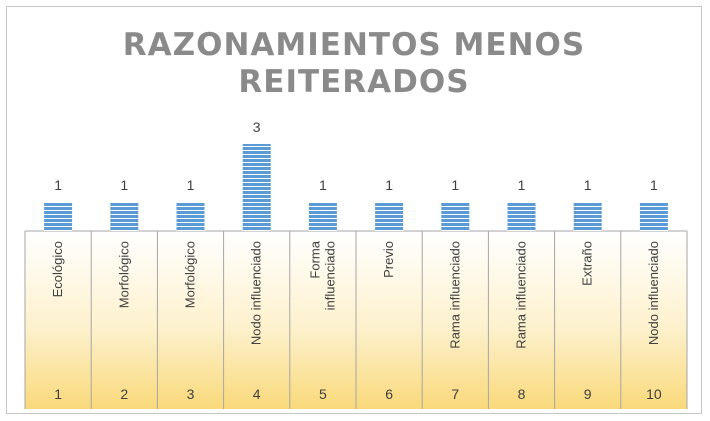 This screenshot has height=421, width=710. I want to click on index-label-4: 4, so click(257, 394).